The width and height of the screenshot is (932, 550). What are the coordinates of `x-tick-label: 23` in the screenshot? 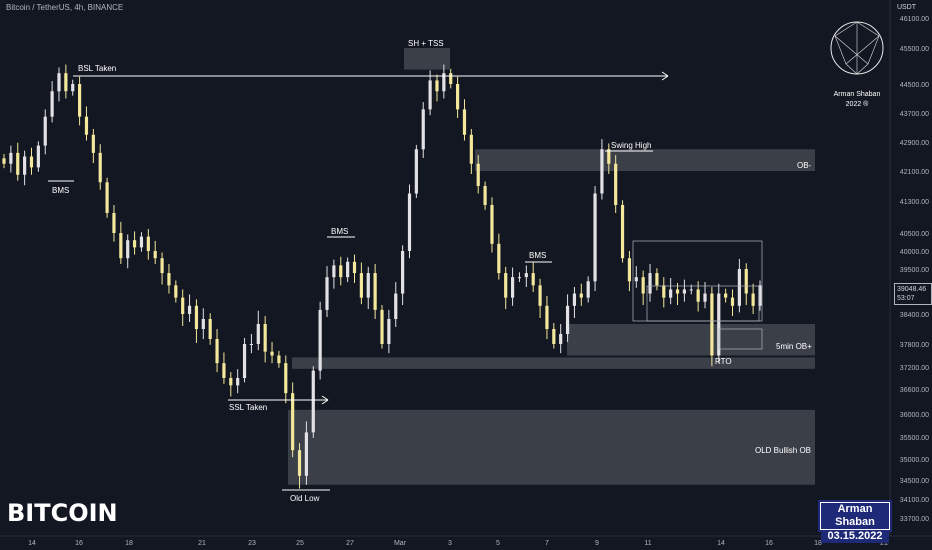 It's located at (252, 543).